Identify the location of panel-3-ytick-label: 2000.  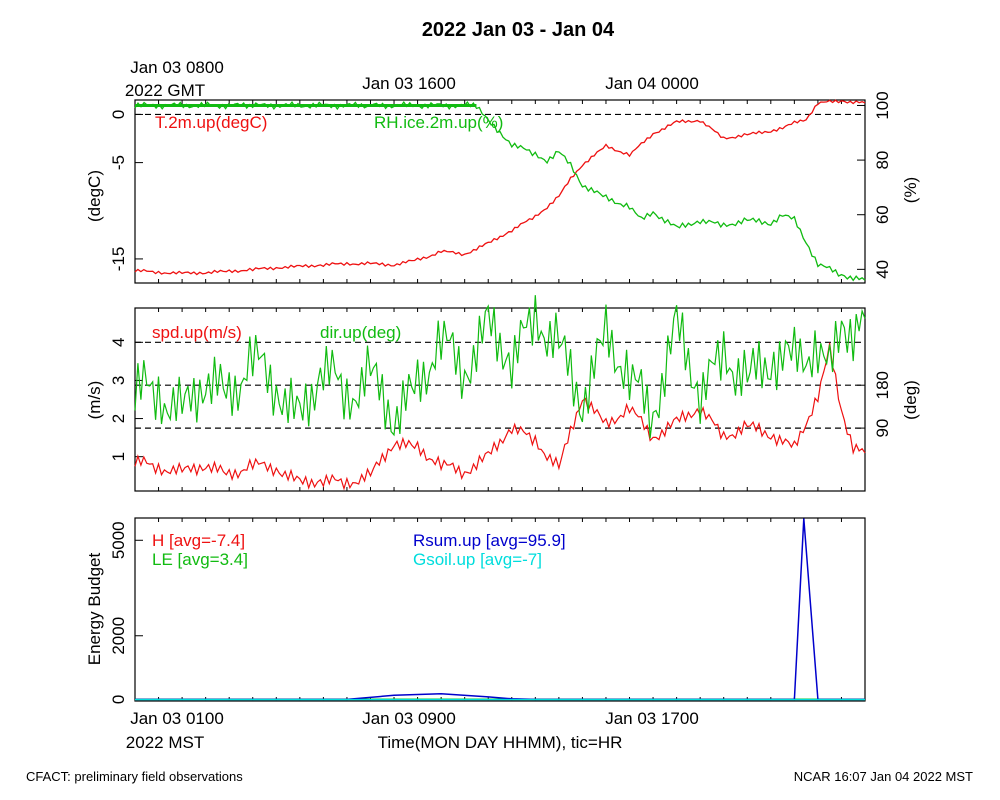
(118, 636).